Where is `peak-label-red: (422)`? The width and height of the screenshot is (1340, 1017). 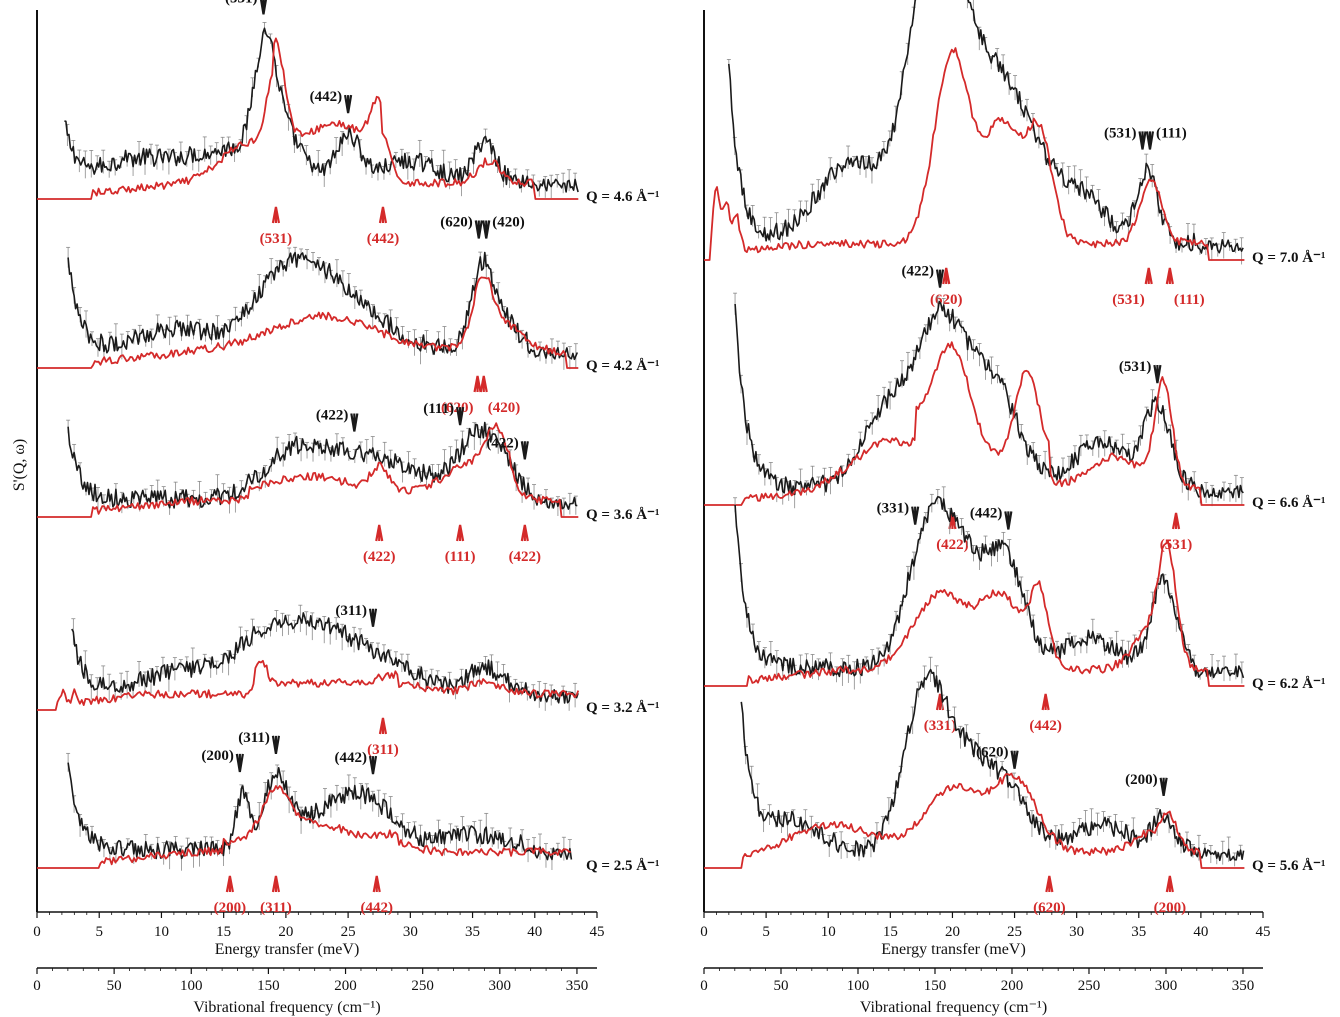
peak-label-red: (422) is located at coordinates (379, 557).